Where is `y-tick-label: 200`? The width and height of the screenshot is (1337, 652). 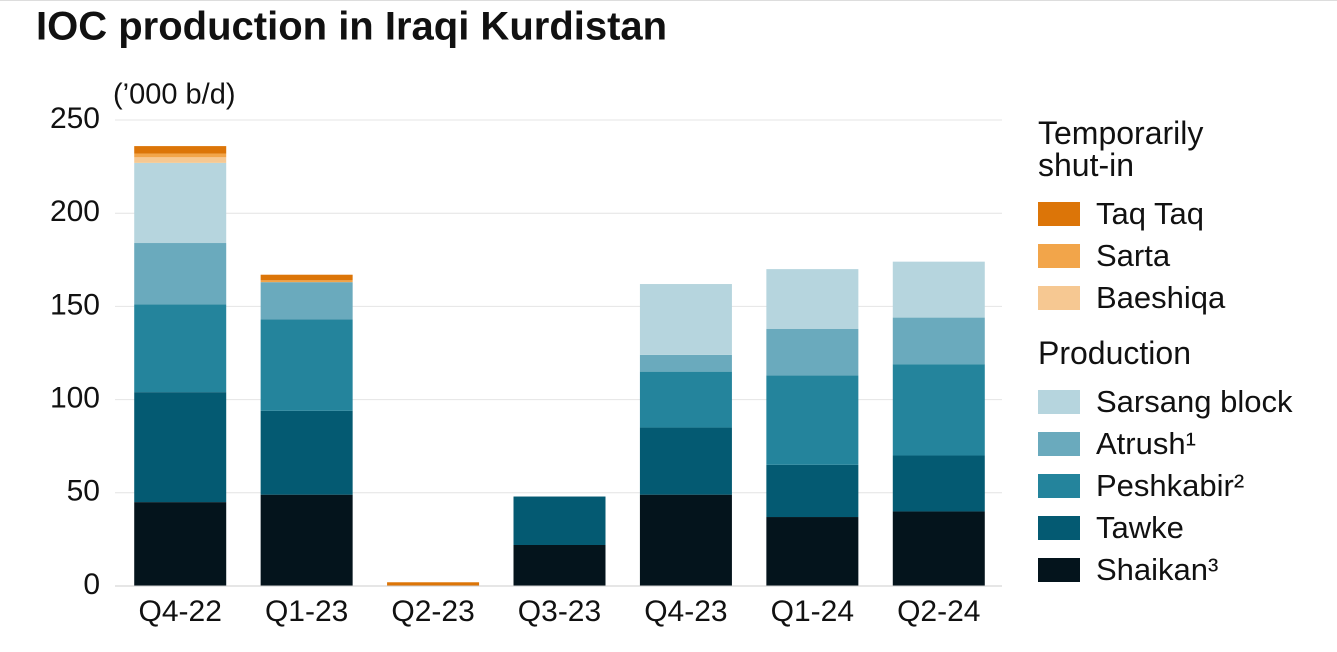
y-tick-label: 200 is located at coordinates (75, 211).